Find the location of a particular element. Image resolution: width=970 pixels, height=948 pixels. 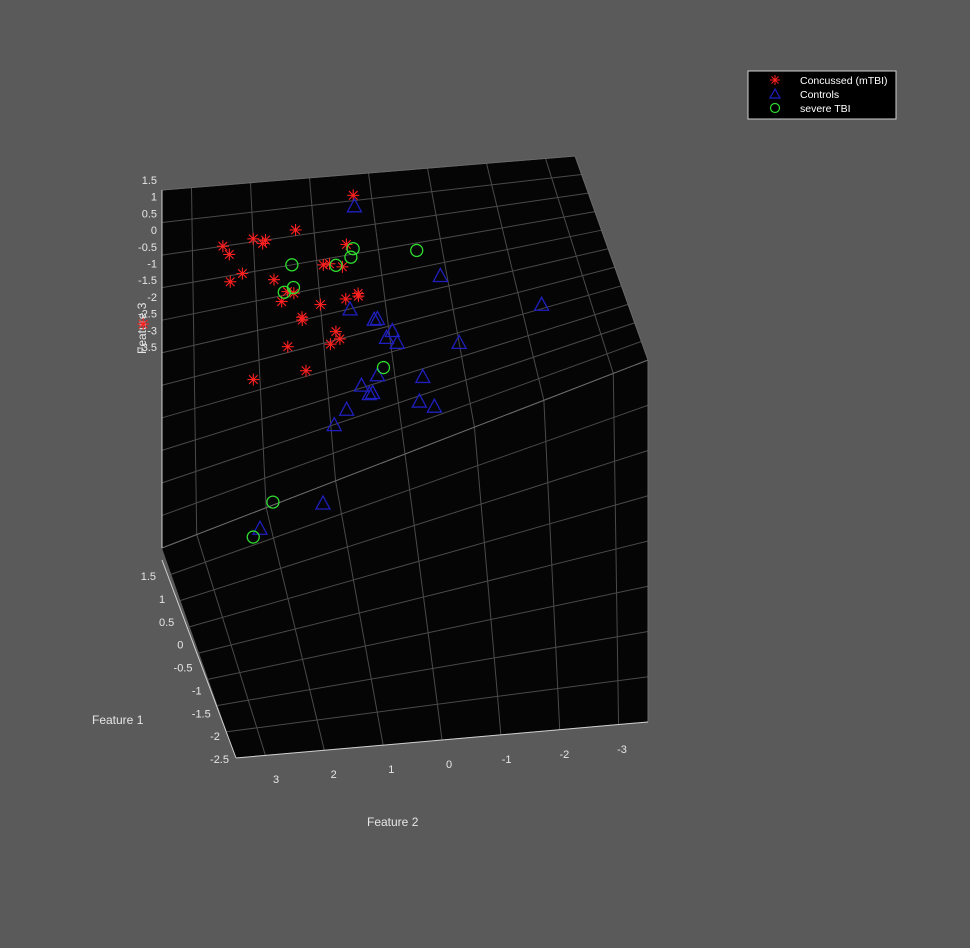

legend-box is located at coordinates (822, 95).